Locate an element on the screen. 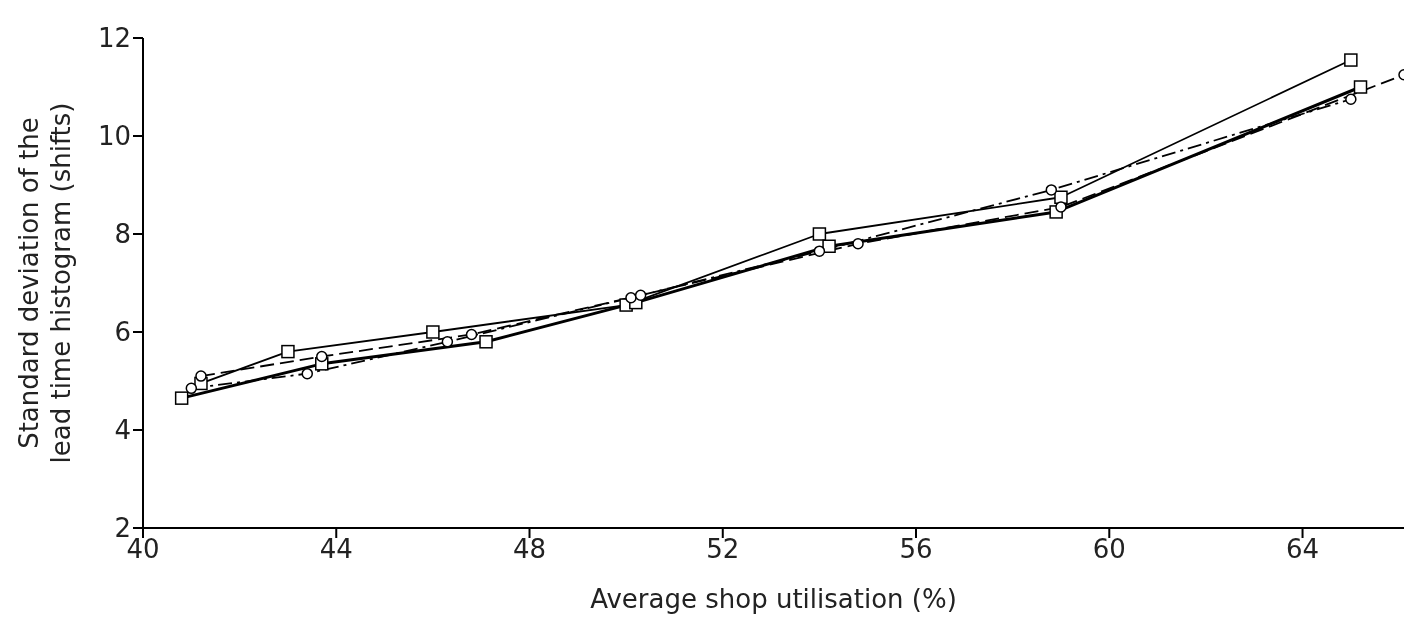 This screenshot has height=638, width=1417. x-axis-title: Average shop utilisation (%) is located at coordinates (773, 599).